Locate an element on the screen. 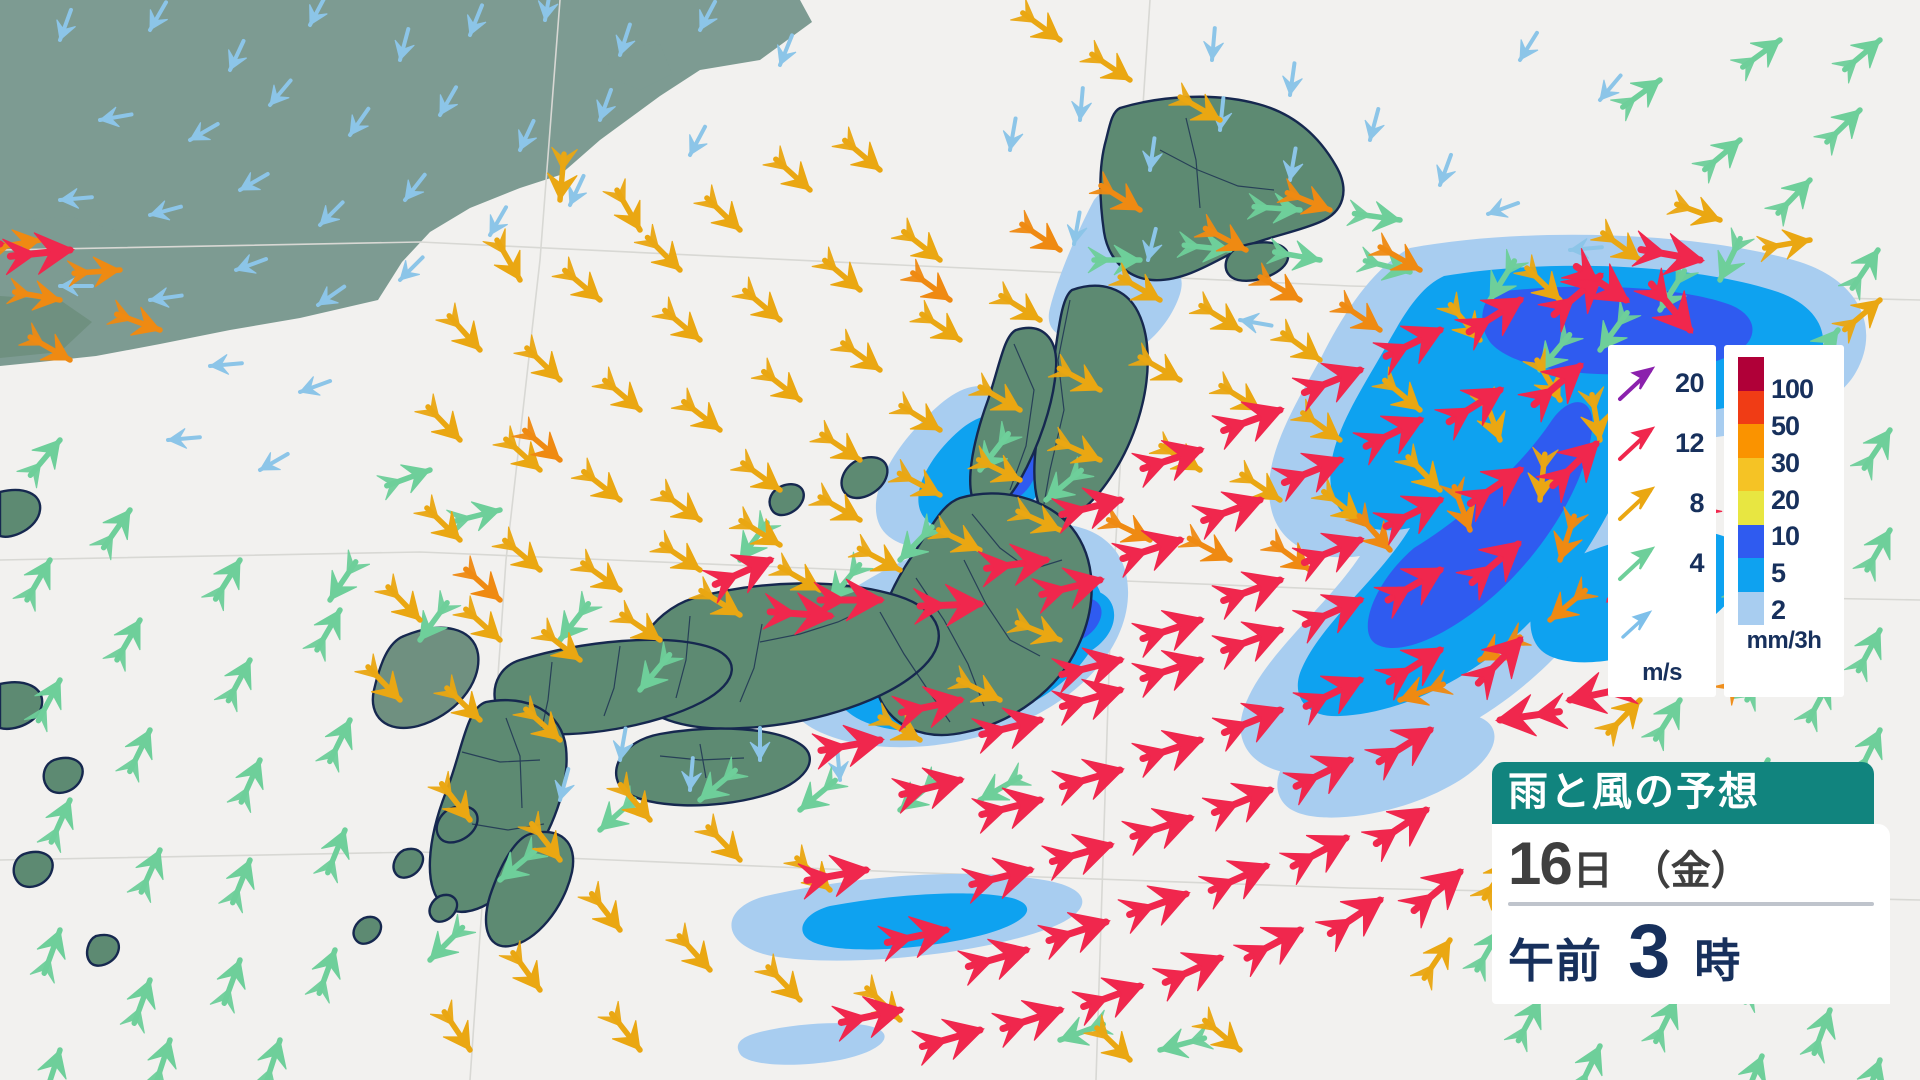  forecast-time: 午前 3 時 is located at coordinates (1691, 956).